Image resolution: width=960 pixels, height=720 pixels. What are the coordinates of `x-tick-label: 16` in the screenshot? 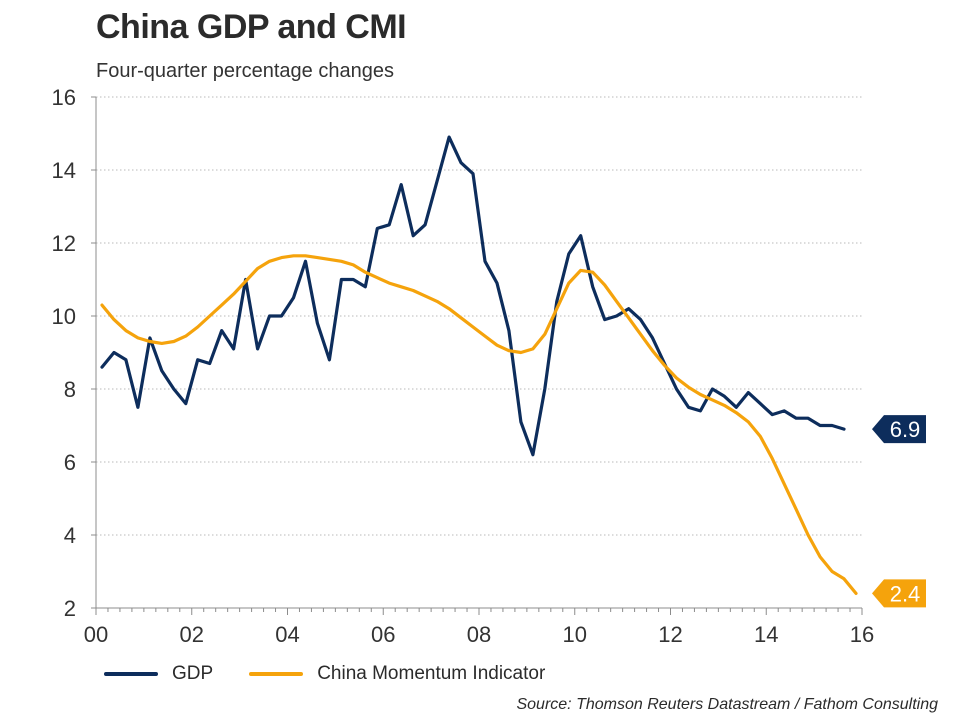 It's located at (862, 634).